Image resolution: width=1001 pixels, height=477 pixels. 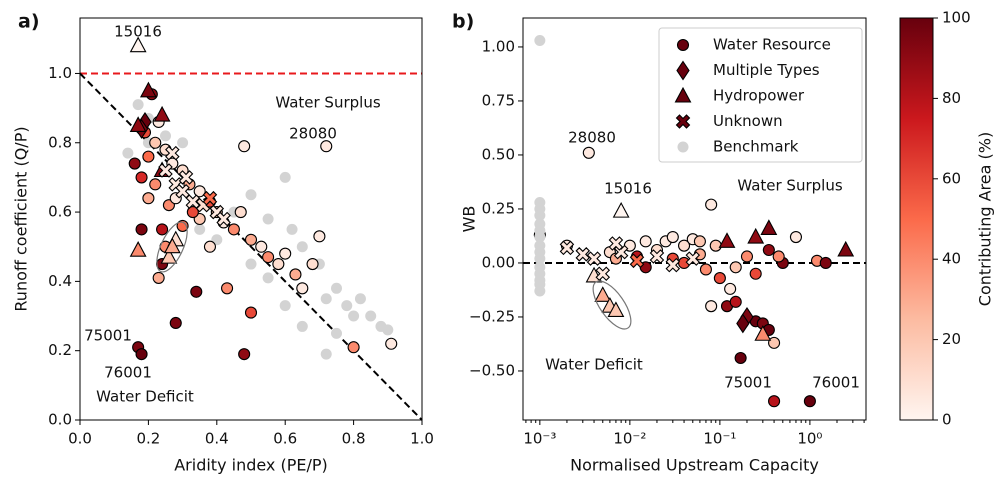 What do you see at coordinates (498, 46) in the screenshot?
I see `y-tick-label: 1.00` at bounding box center [498, 46].